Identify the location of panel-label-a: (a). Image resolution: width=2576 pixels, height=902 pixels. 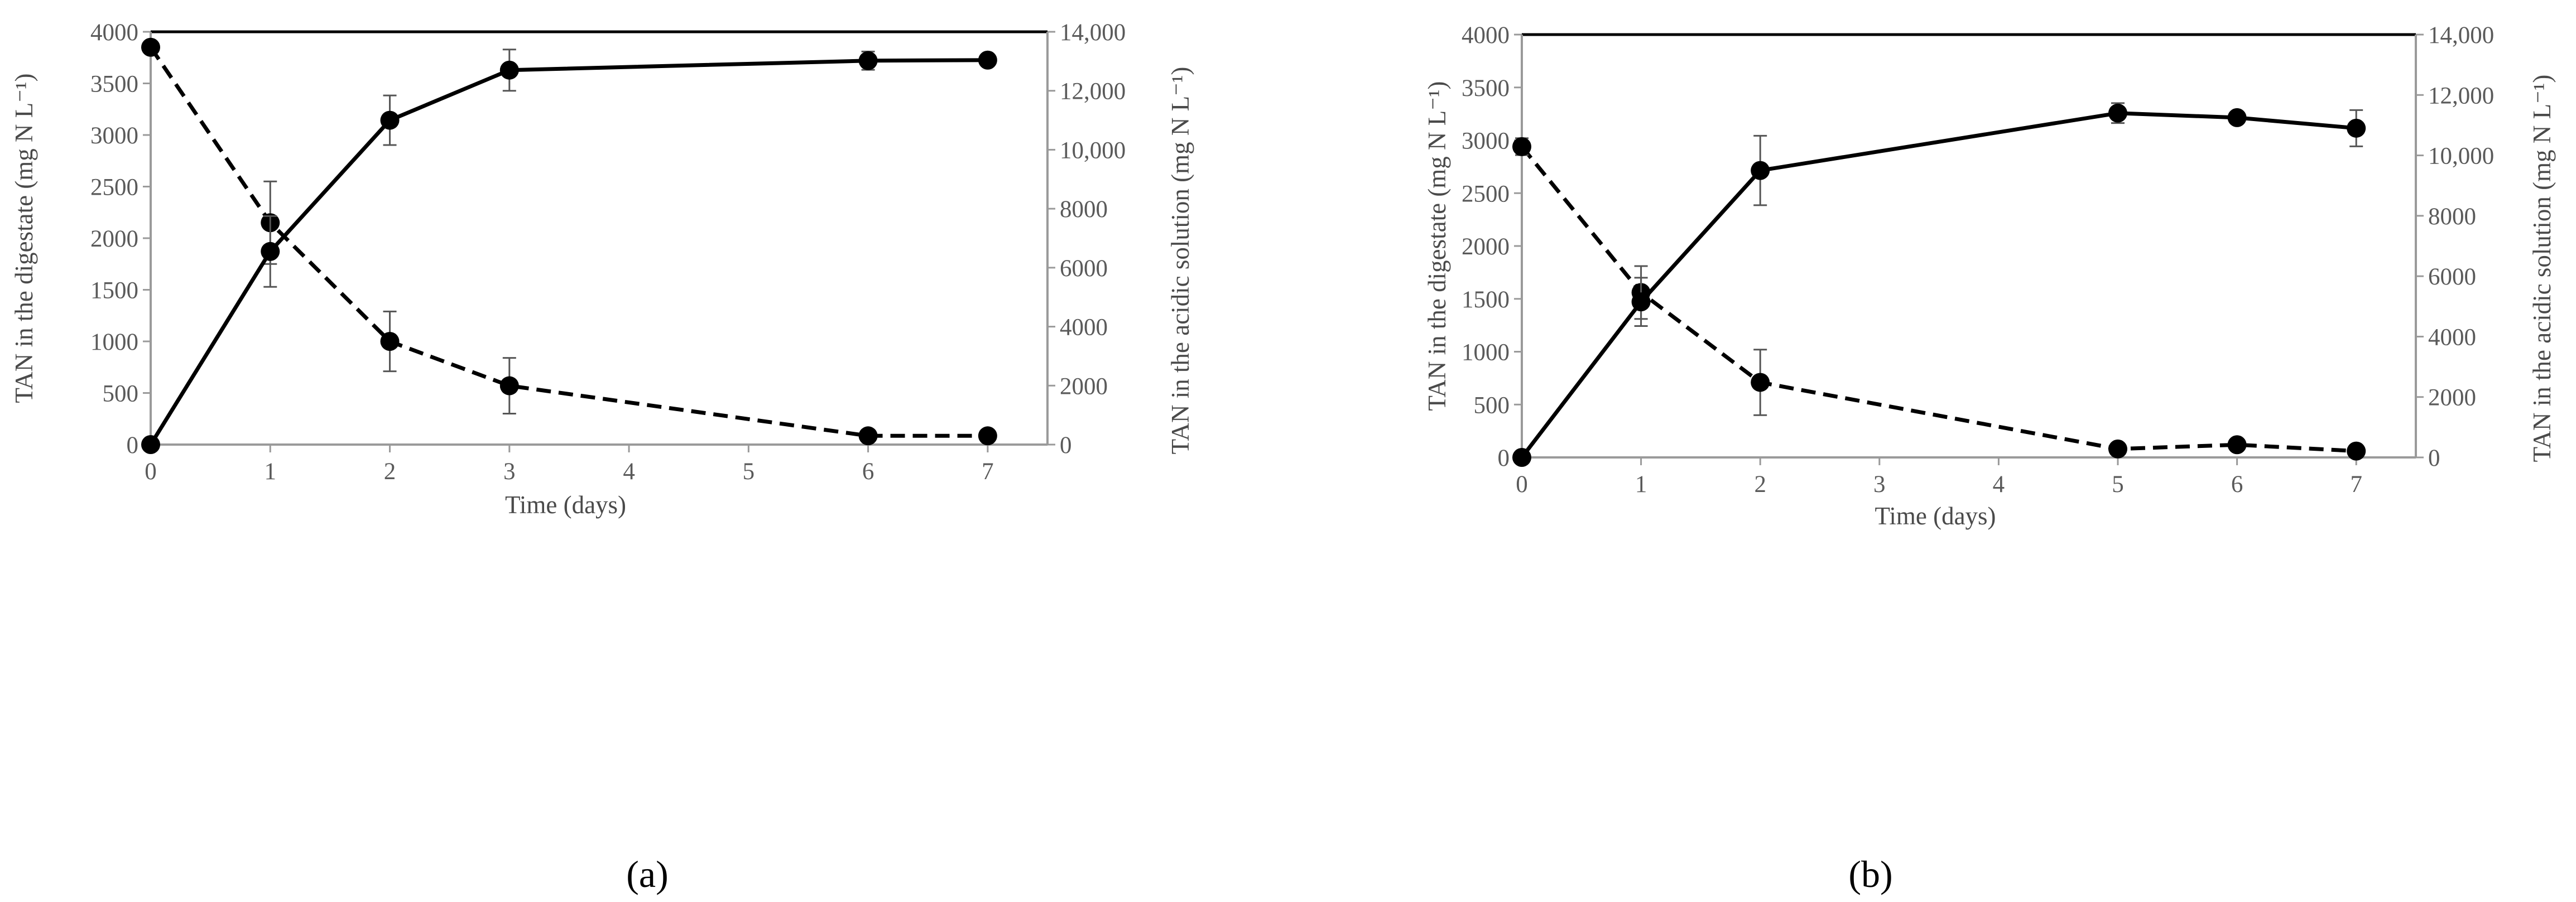
(647, 874).